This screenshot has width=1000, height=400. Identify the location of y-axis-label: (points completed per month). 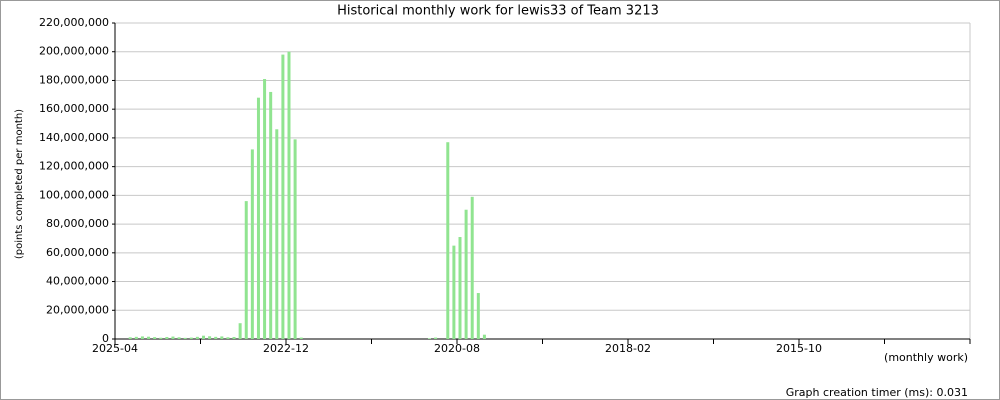
(19, 184).